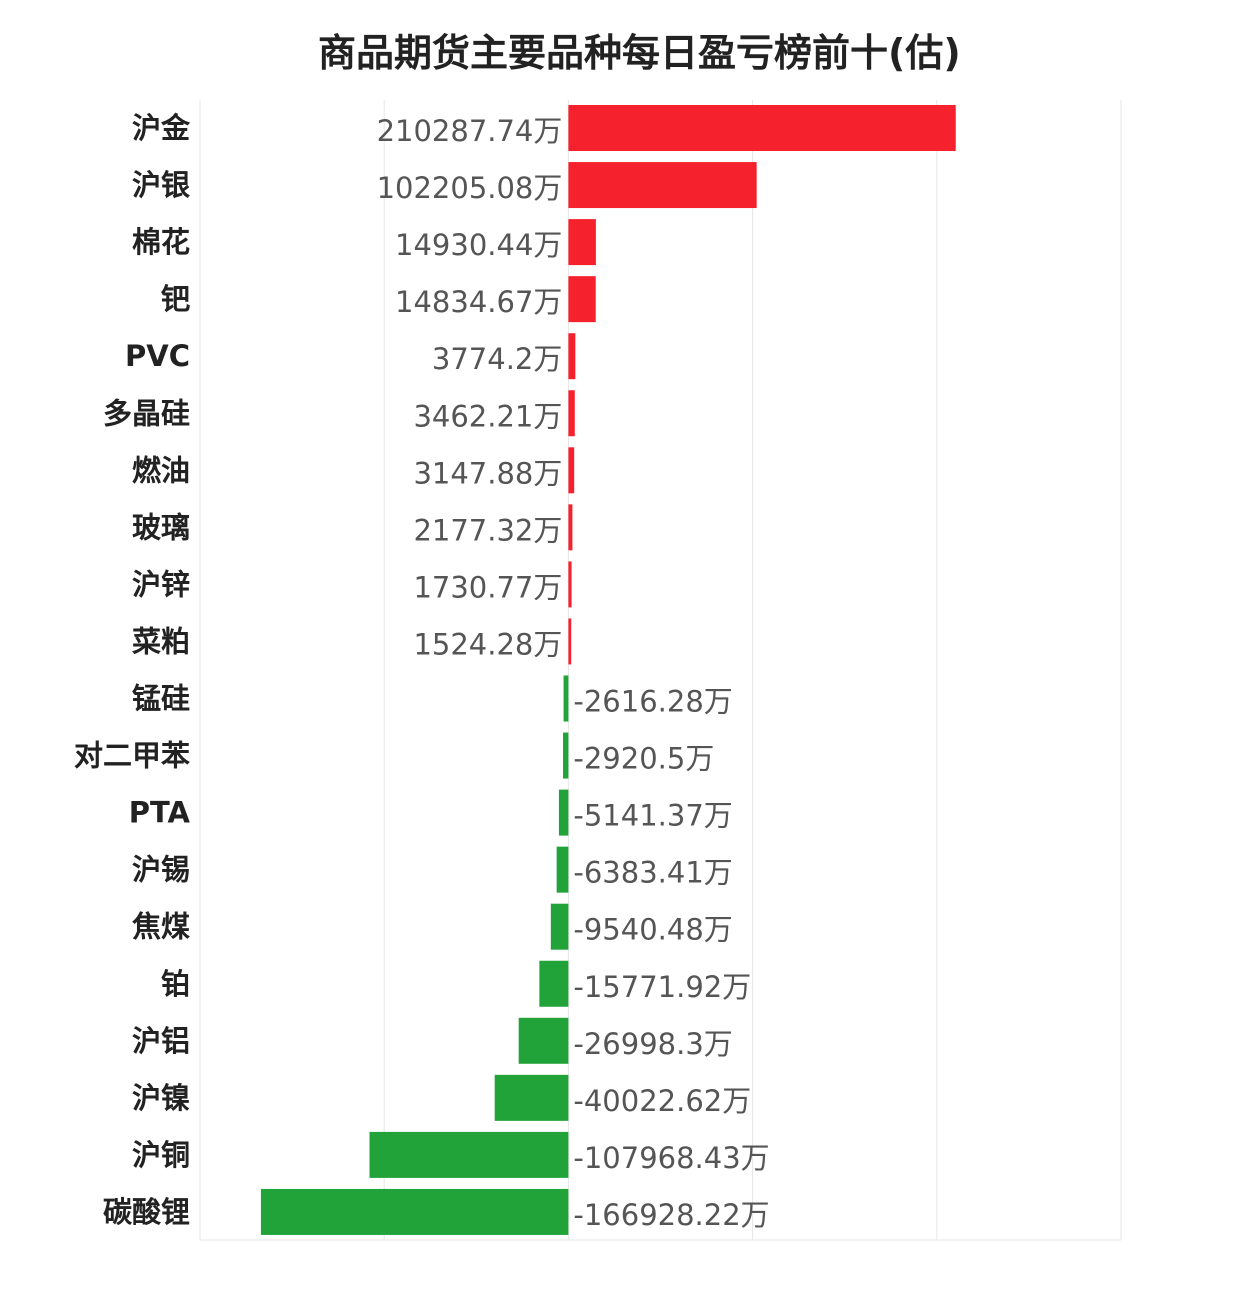 The width and height of the screenshot is (1246, 1300). I want to click on value-label: -40022.62万, so click(662, 1101).